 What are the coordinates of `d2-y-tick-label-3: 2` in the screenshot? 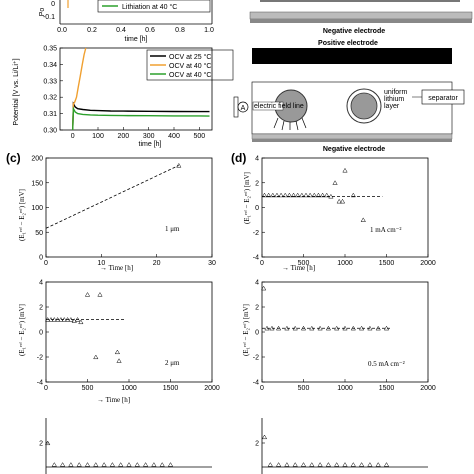 It's located at (257, 308).